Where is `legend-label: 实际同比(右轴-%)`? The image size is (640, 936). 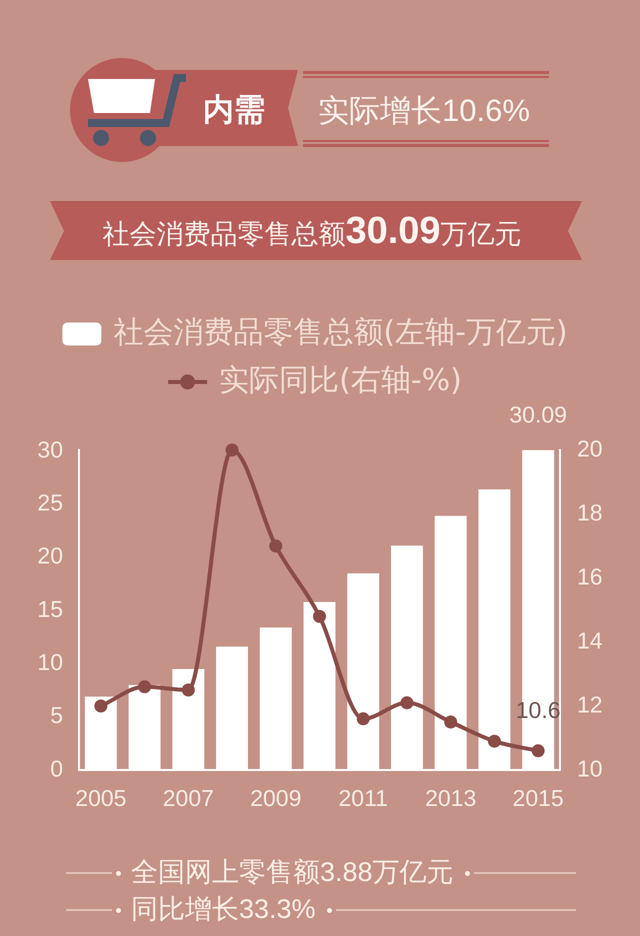 legend-label: 实际同比(右轴-%) is located at coordinates (340, 380).